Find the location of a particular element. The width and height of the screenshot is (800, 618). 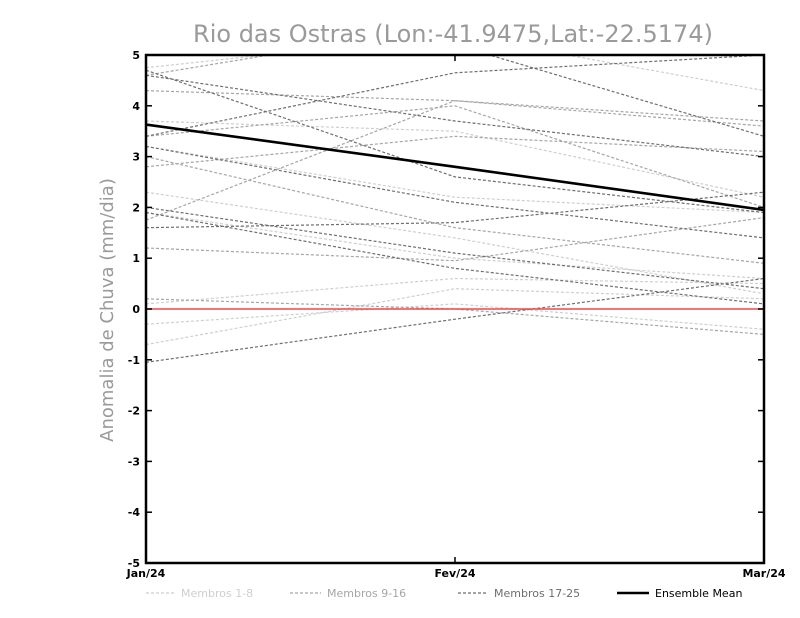

series-line-m11 is located at coordinates (455, 156).